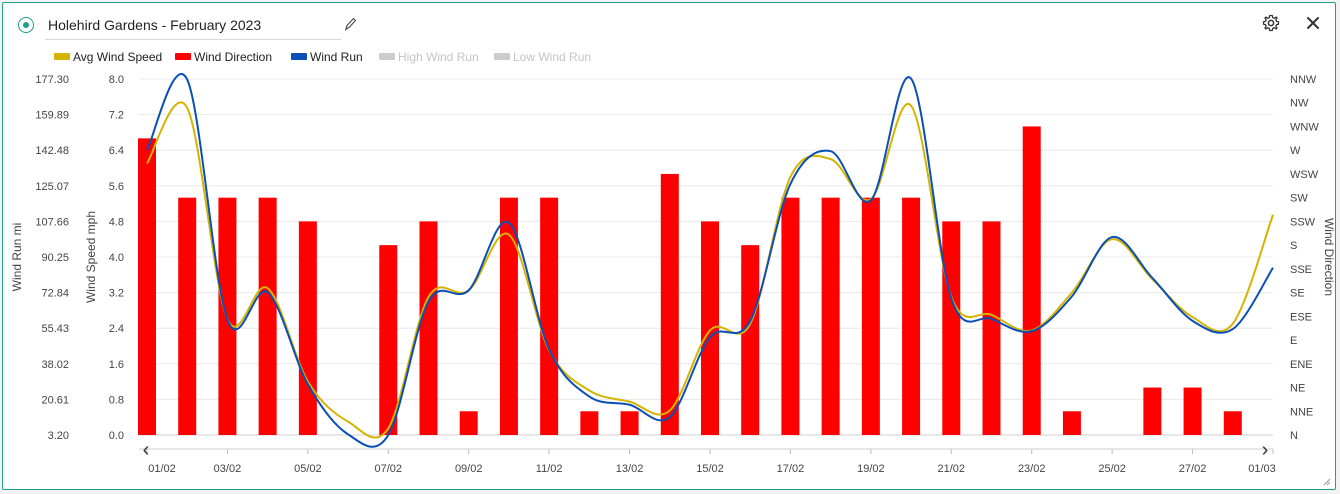 The image size is (1340, 494). I want to click on x-tick-label: 19/02, so click(871, 469).